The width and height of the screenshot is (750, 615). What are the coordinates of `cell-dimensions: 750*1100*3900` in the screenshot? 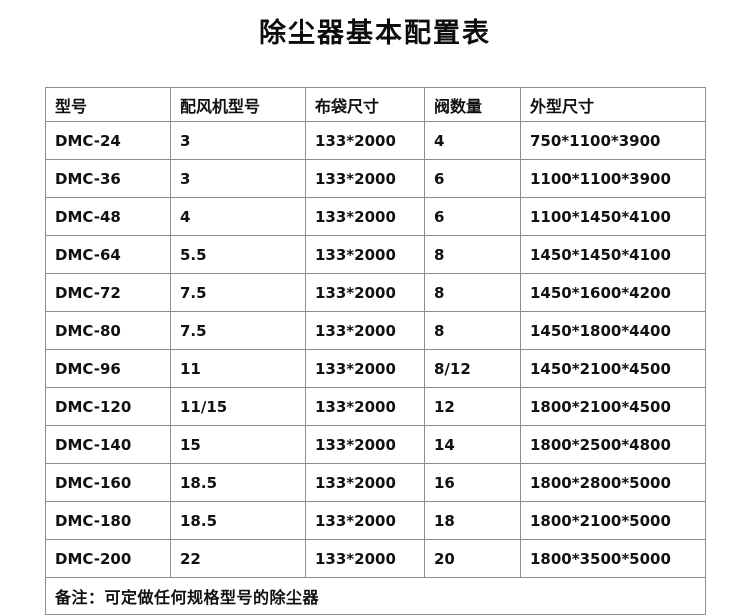 It's located at (613, 140).